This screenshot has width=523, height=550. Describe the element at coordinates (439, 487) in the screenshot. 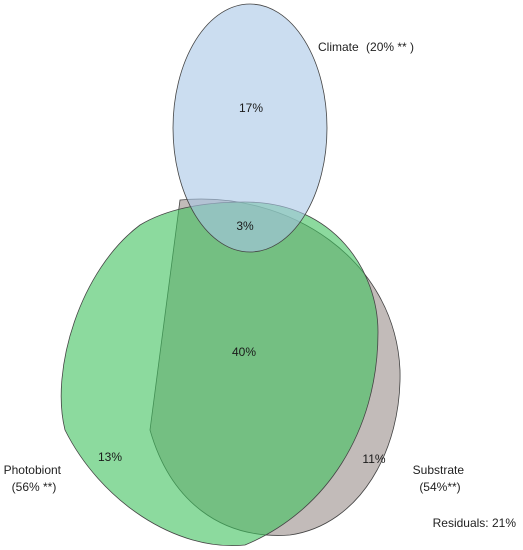

I see `substrate-stat: (54%**)` at that location.